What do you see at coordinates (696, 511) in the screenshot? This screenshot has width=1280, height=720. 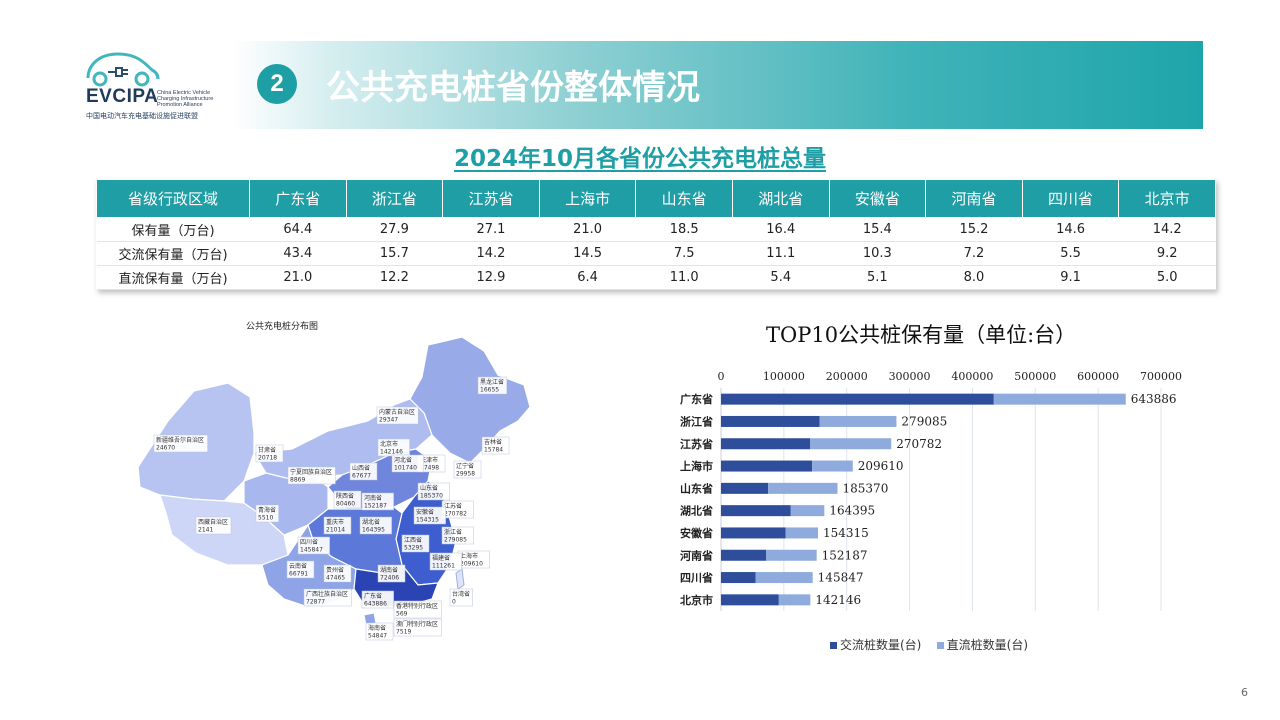 I see `category-label: 湖北省` at bounding box center [696, 511].